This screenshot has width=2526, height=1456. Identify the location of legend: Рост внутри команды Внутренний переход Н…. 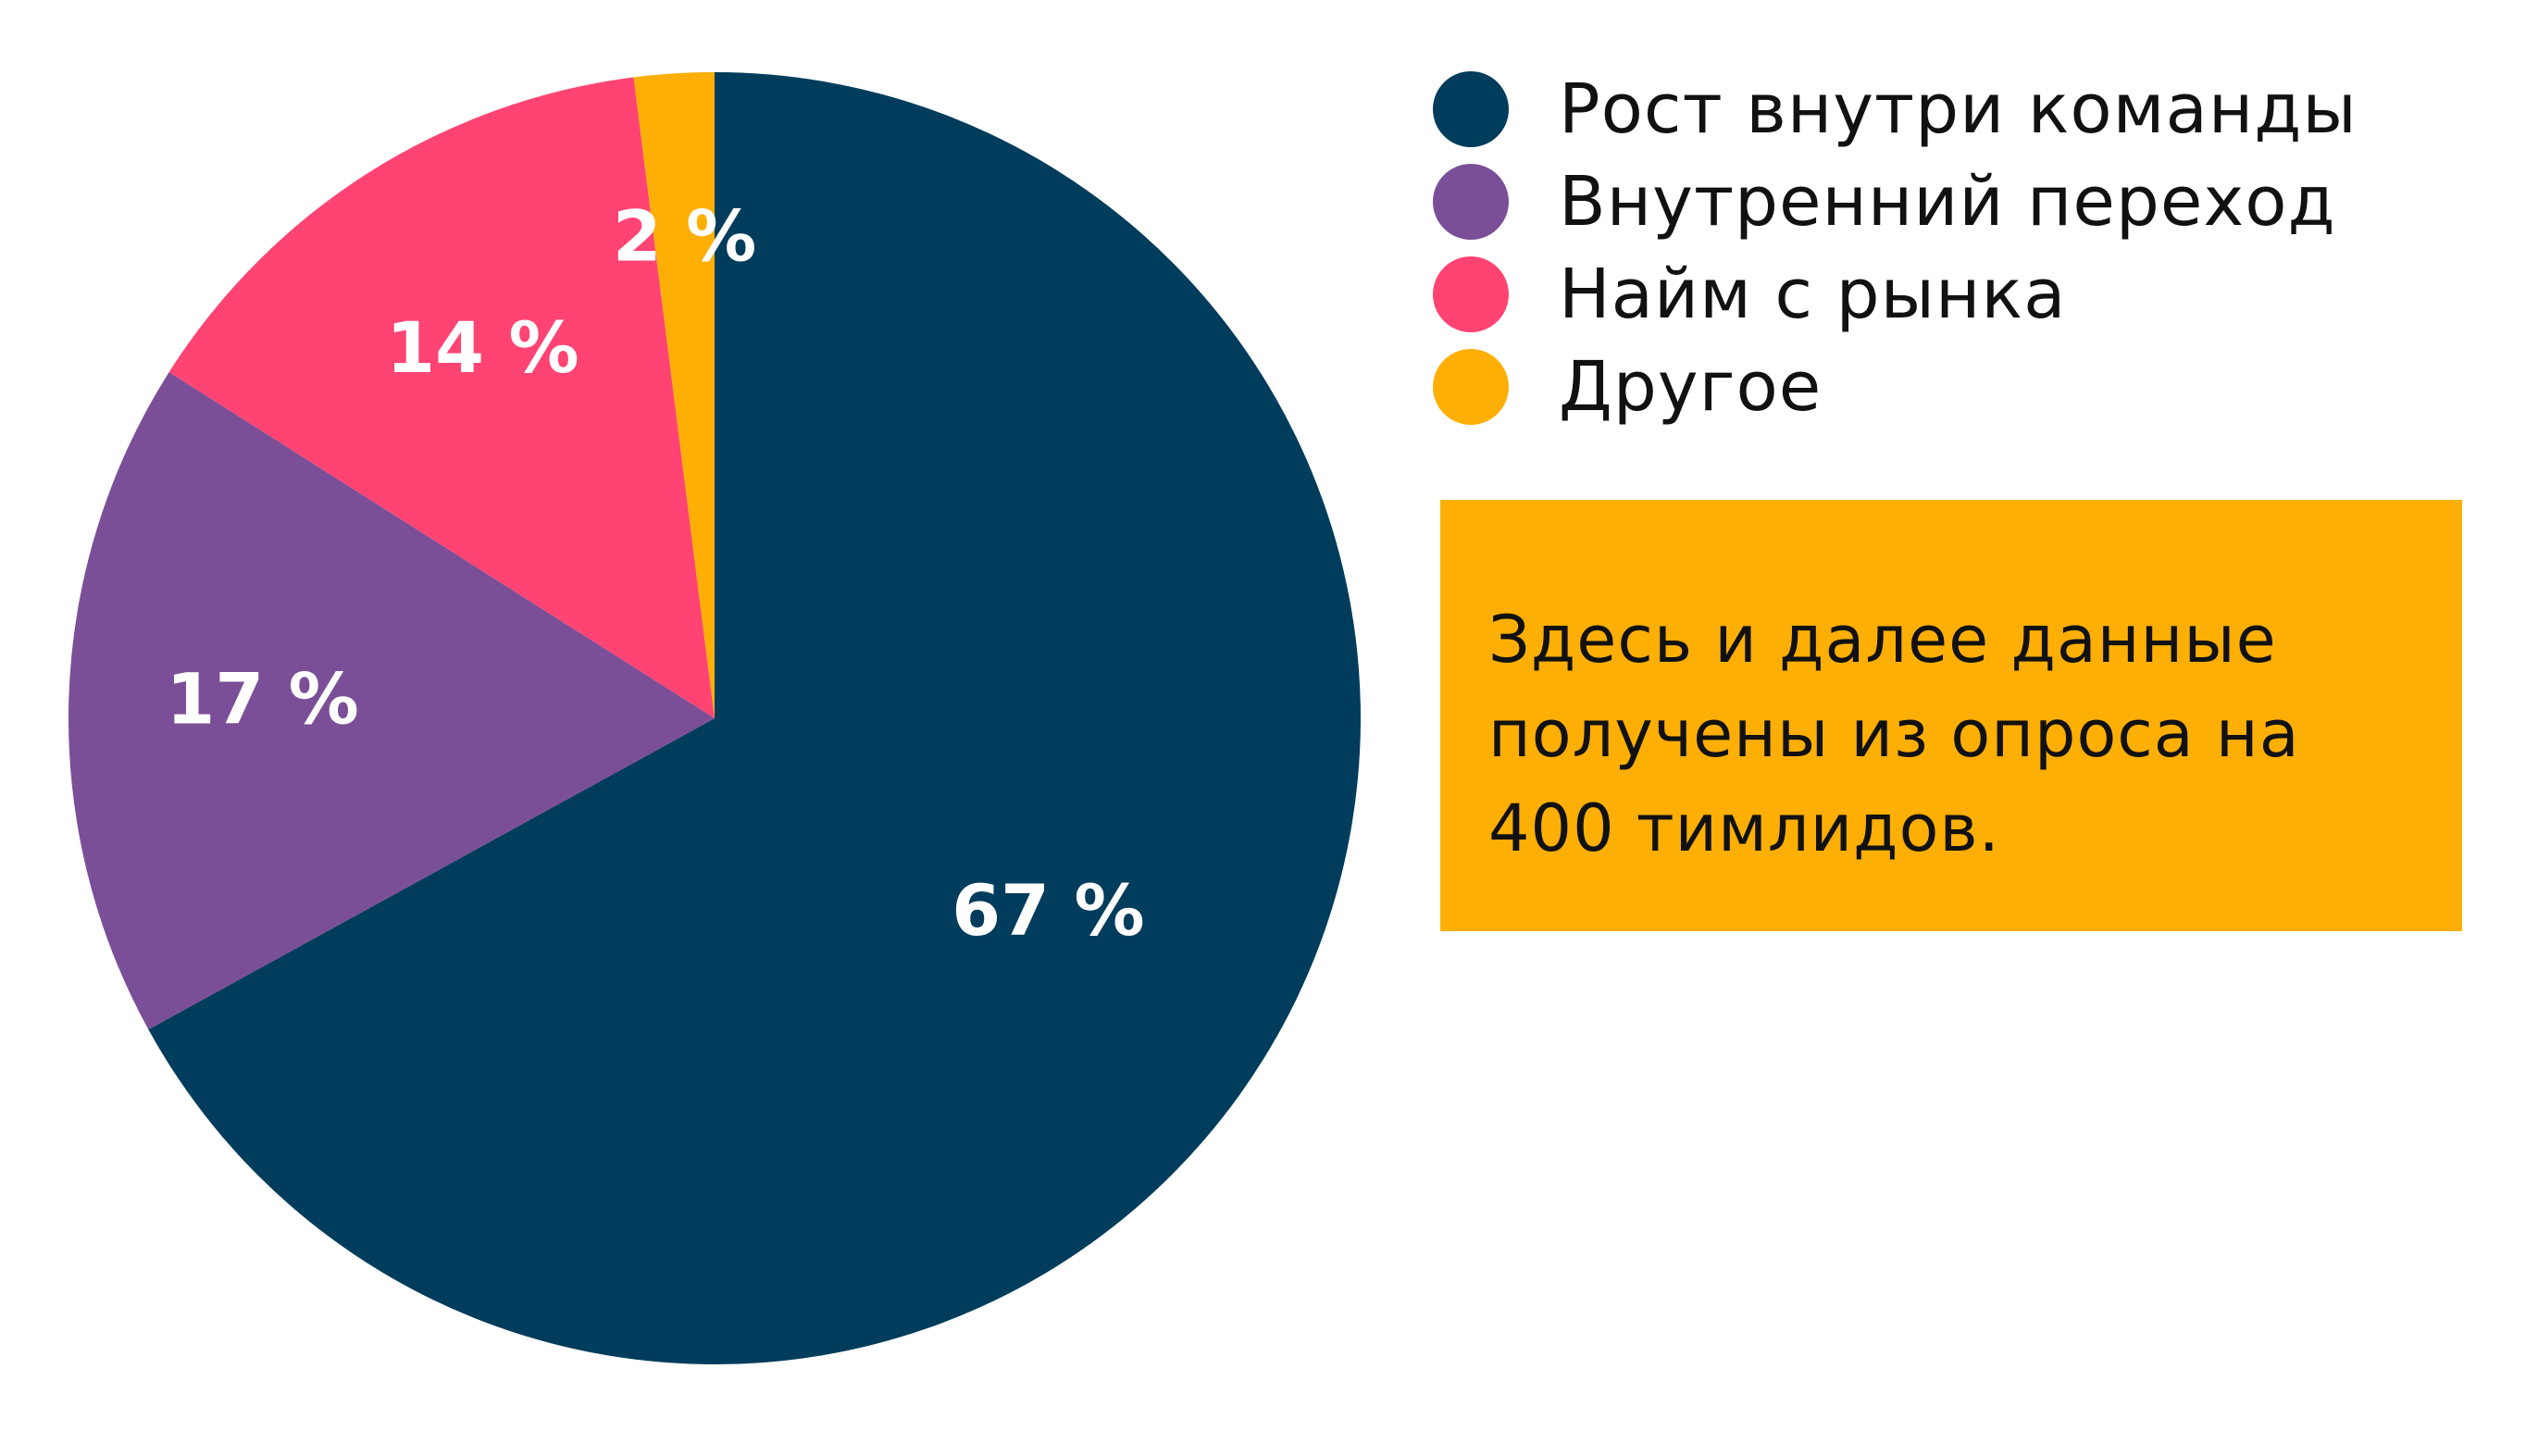
(1970, 248).